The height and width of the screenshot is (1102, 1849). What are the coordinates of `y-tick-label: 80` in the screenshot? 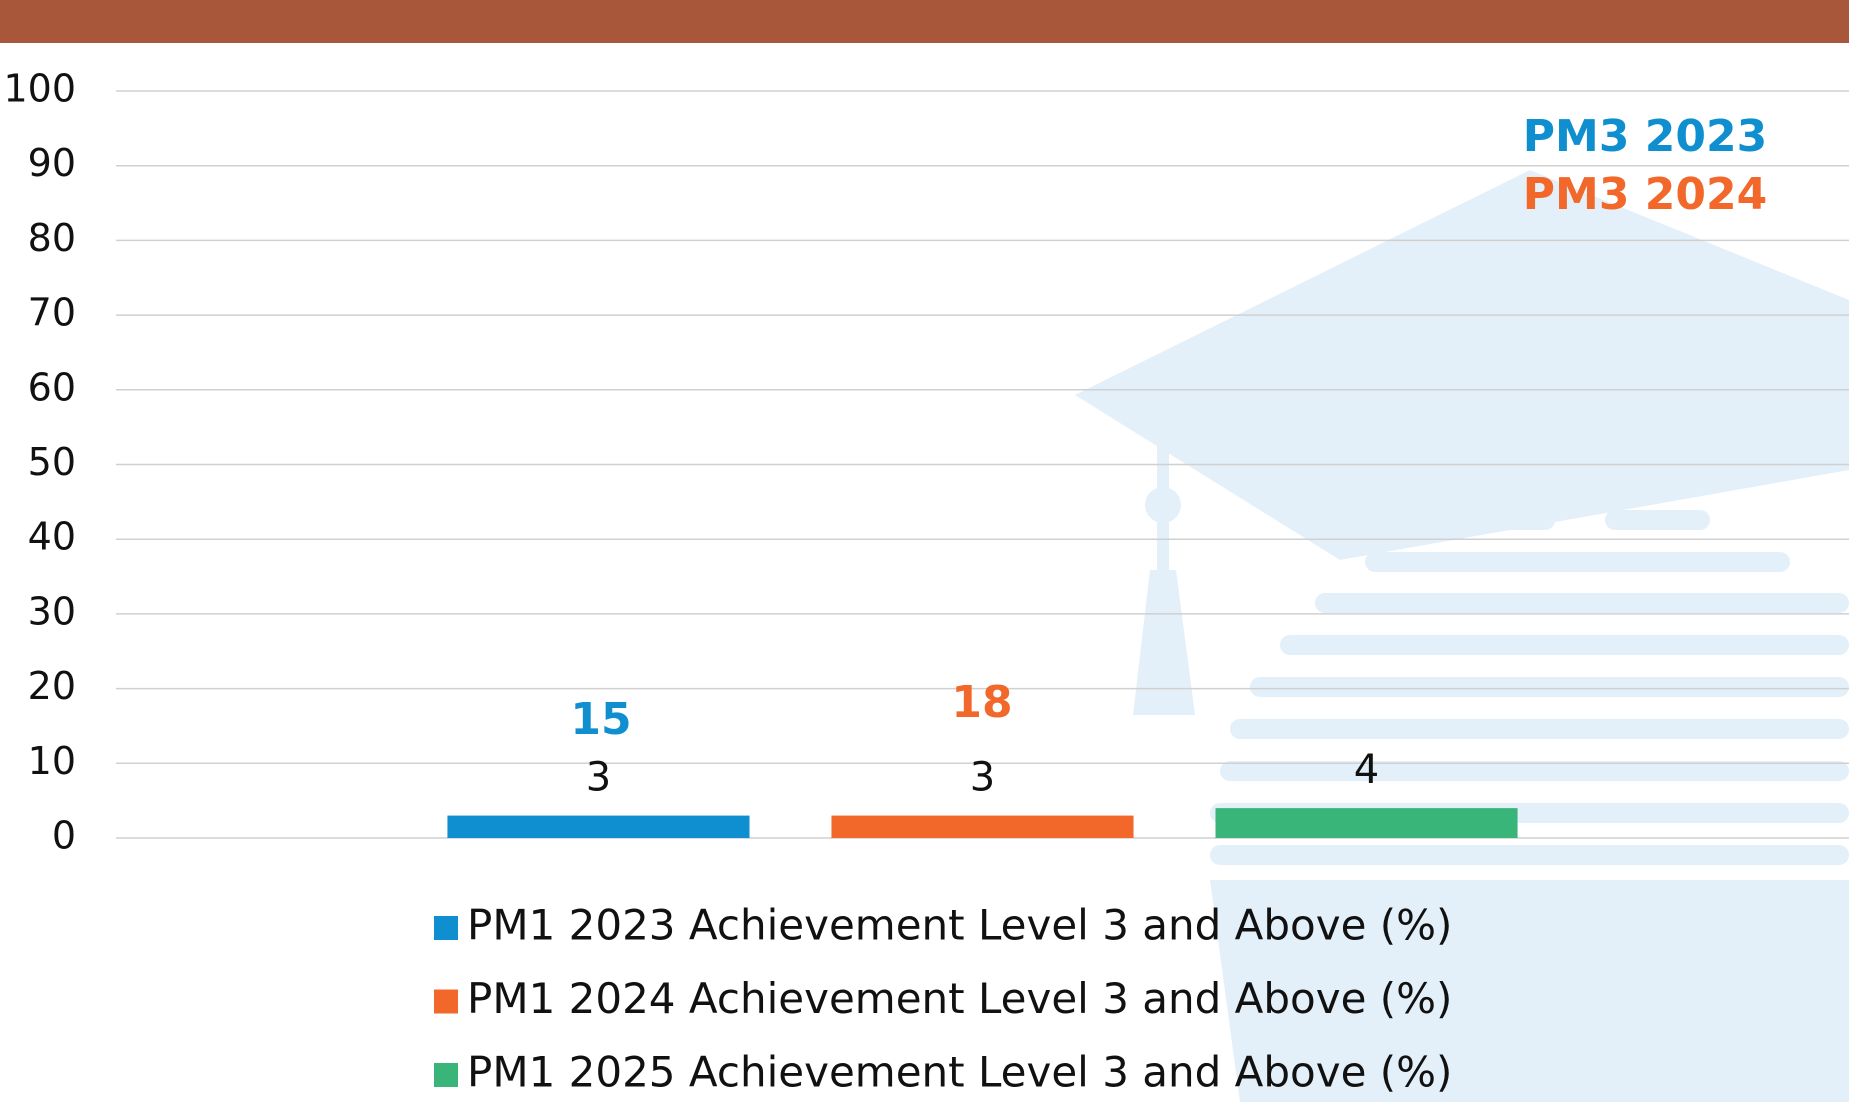 It's located at (52, 238).